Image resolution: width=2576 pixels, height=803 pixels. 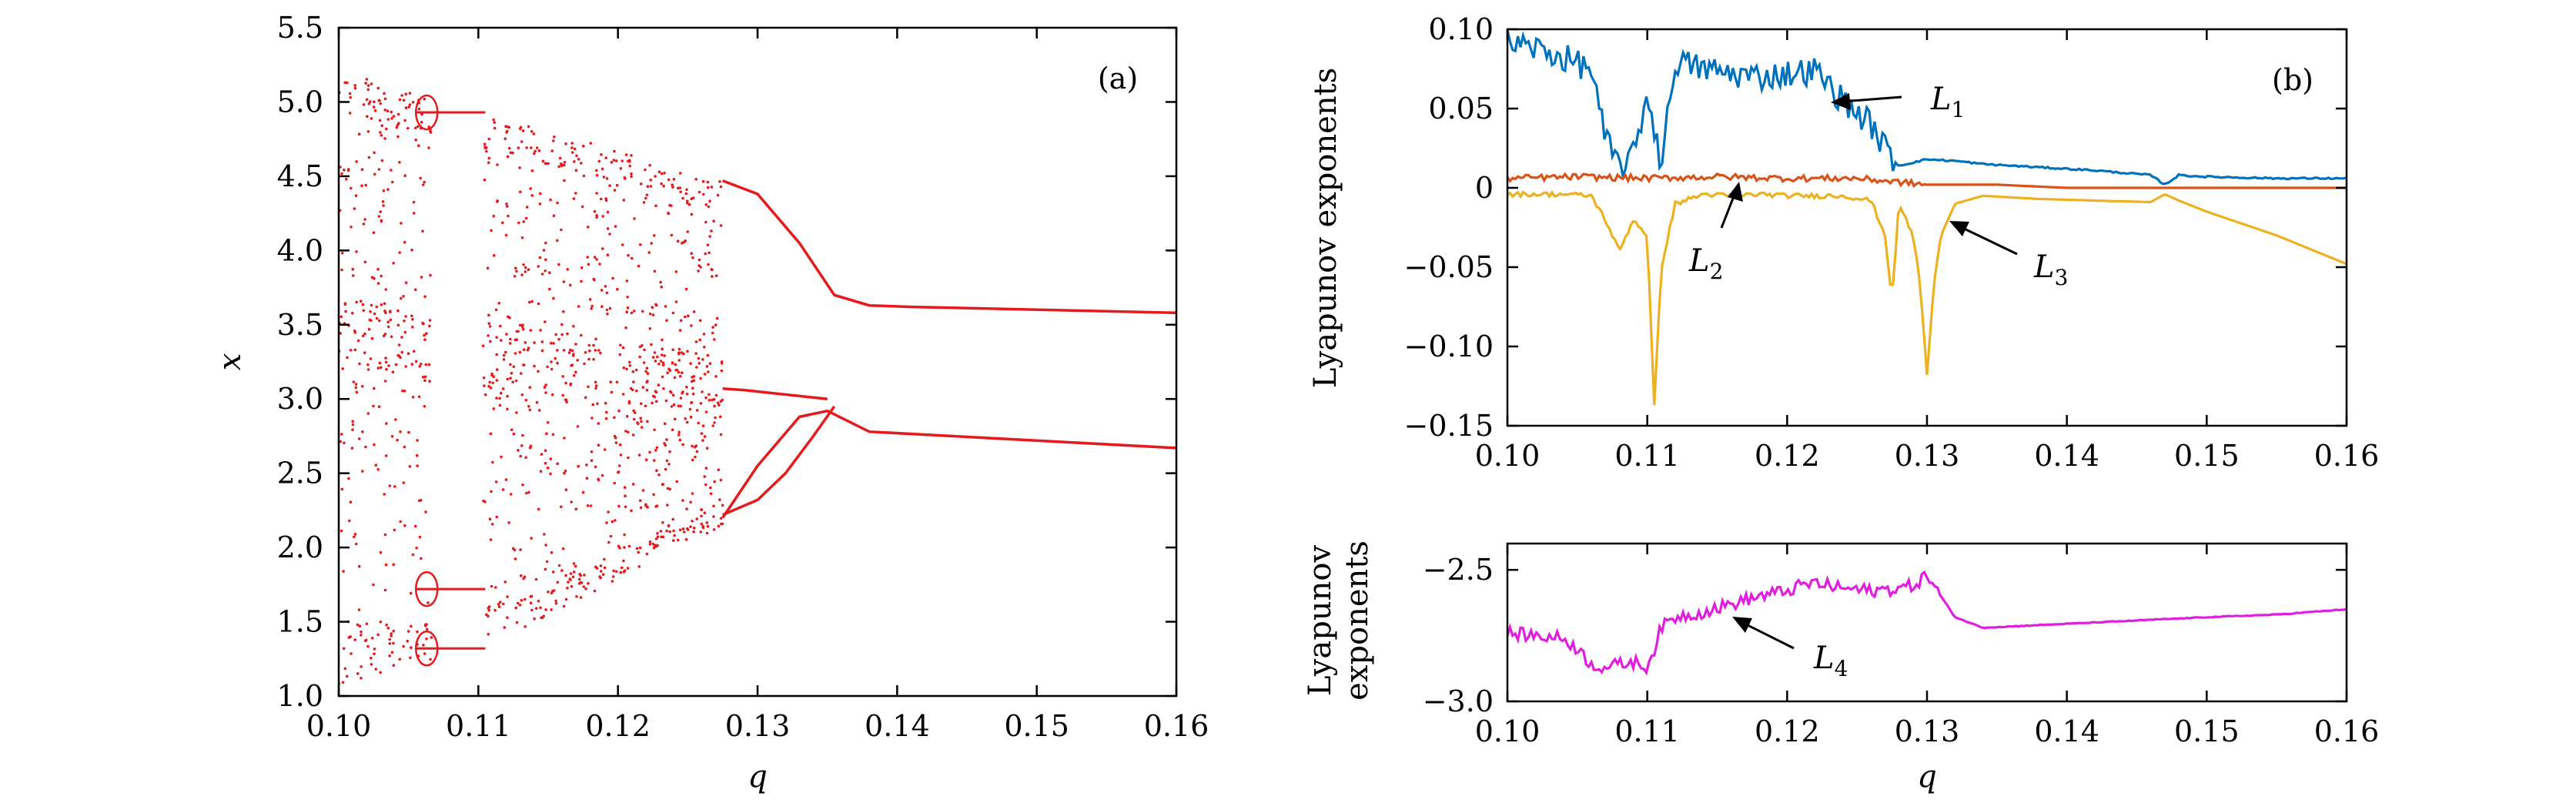 I want to click on panel-b-xtick-label: 0.12, so click(x=1788, y=456).